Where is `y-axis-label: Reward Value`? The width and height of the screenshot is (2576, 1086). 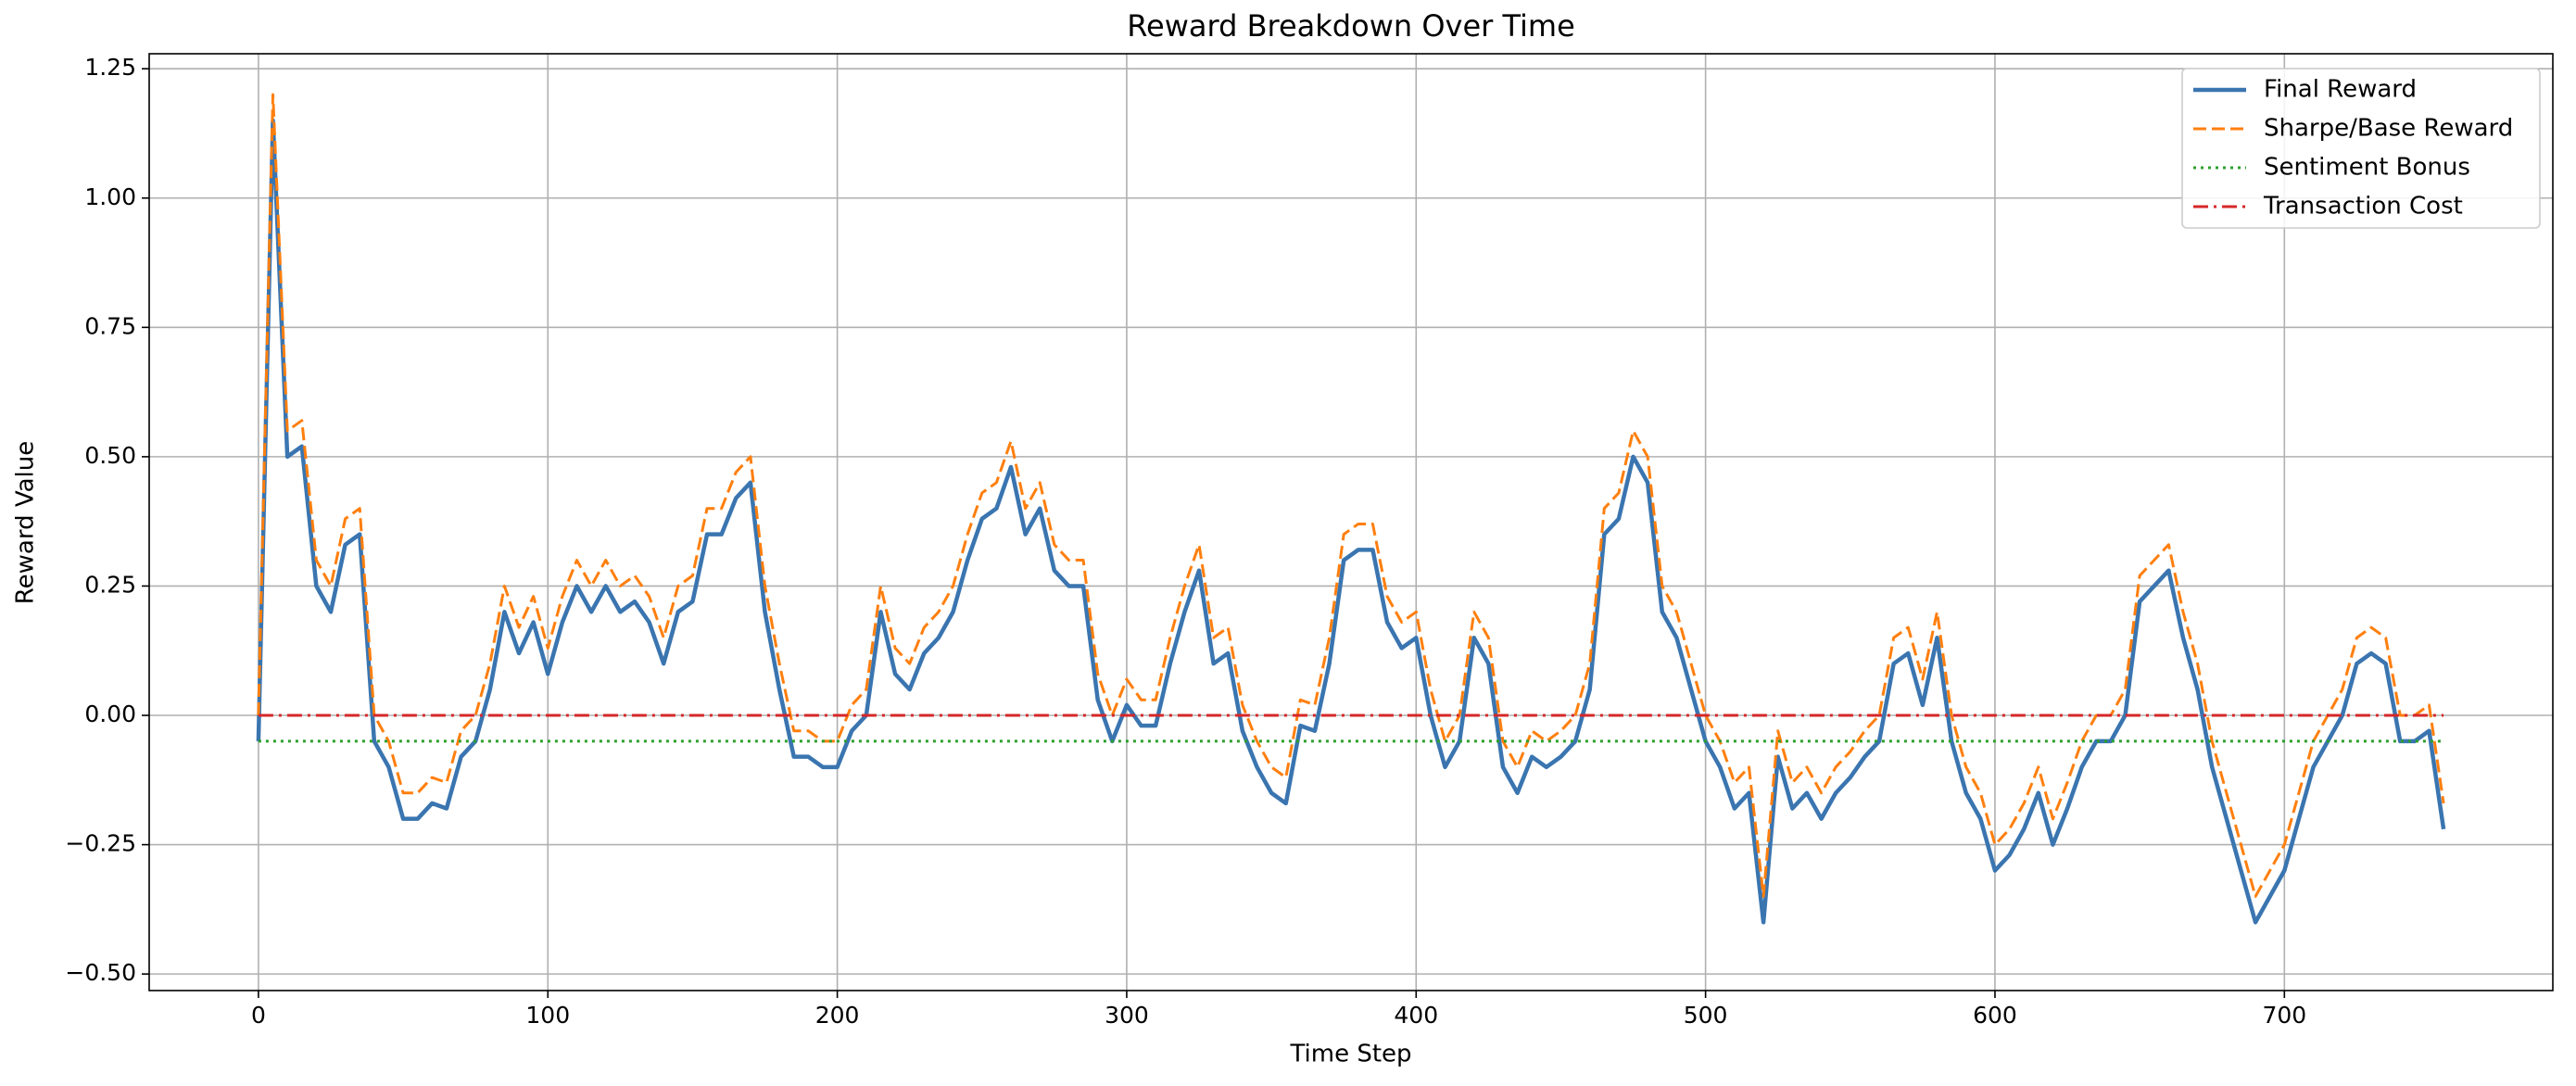
y-axis-label: Reward Value is located at coordinates (26, 523).